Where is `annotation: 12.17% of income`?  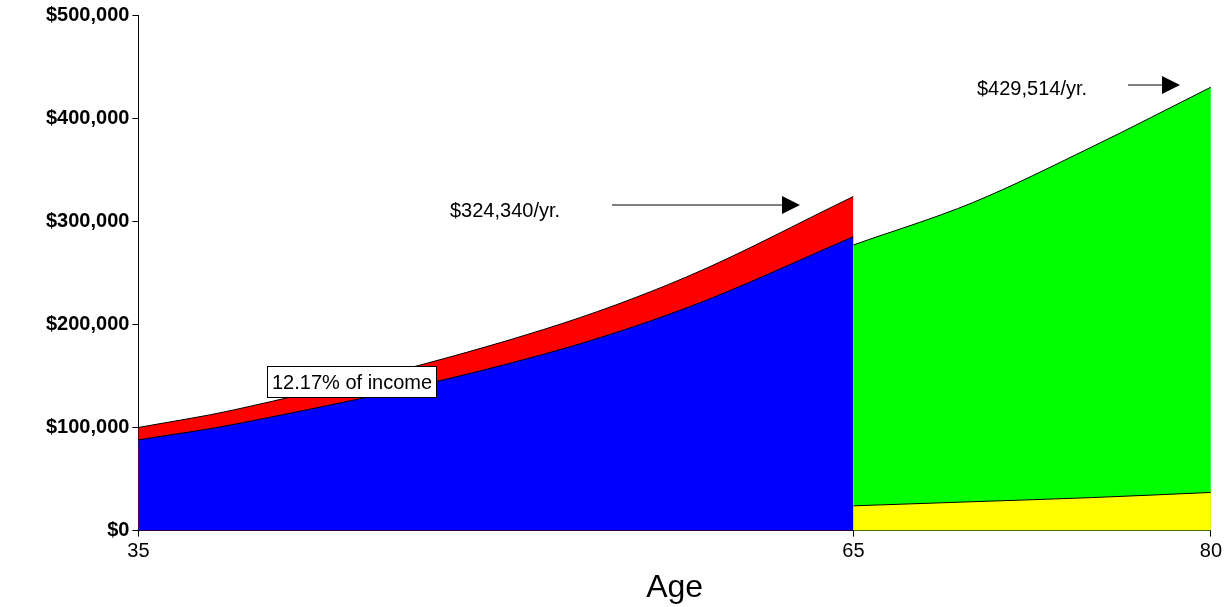 annotation: 12.17% of income is located at coordinates (352, 382).